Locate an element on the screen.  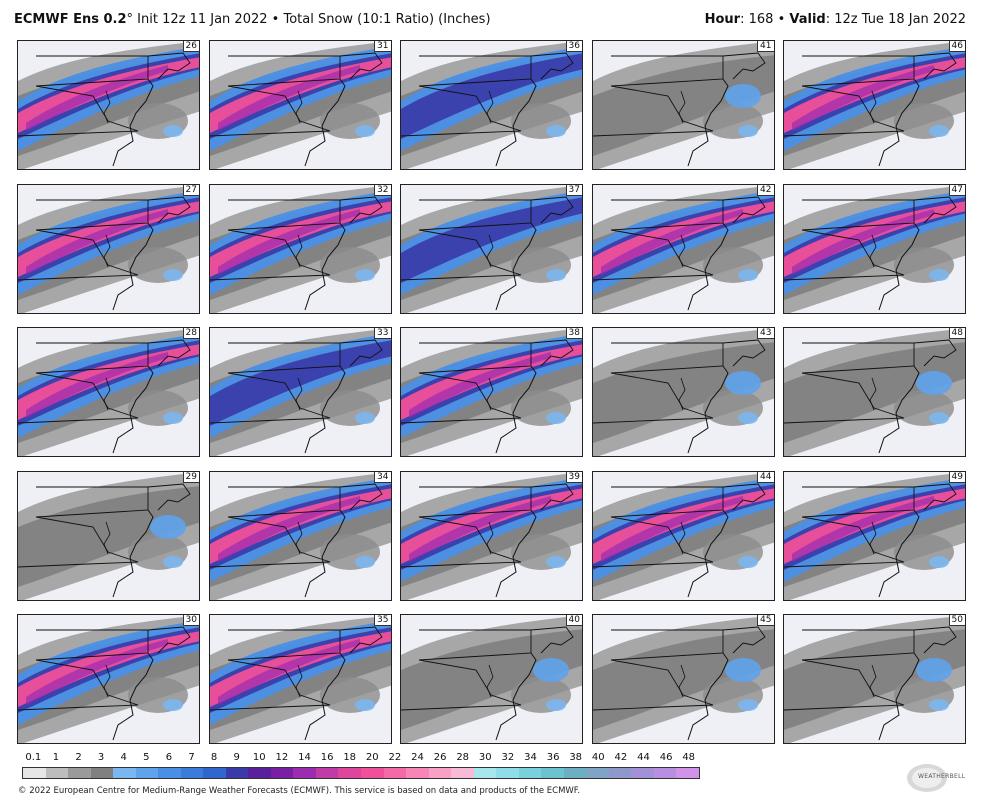
ensemble-member-panel: 29 is located at coordinates (108, 535).